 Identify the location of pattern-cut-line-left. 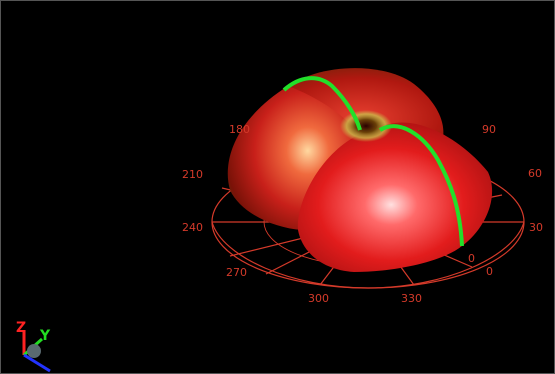
(322, 103).